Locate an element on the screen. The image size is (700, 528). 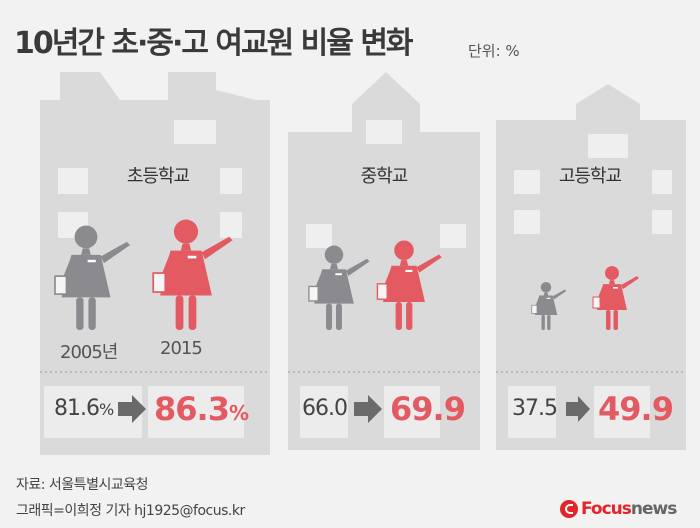
value-row-high is located at coordinates (591, 404).